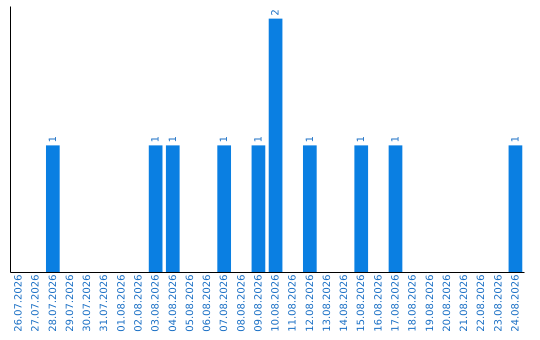 This screenshot has height=340, width=540. Describe the element at coordinates (224, 303) in the screenshot. I see `x-tick-label: 07.08.2026` at that location.